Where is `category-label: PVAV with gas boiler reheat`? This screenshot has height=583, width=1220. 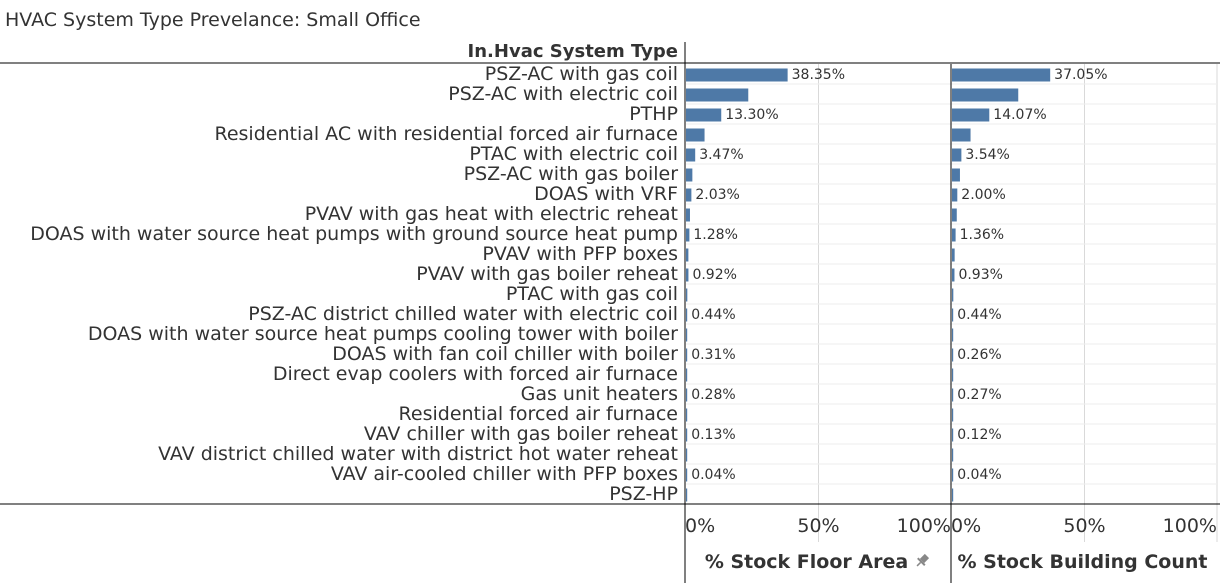 category-label: PVAV with gas boiler reheat is located at coordinates (547, 274).